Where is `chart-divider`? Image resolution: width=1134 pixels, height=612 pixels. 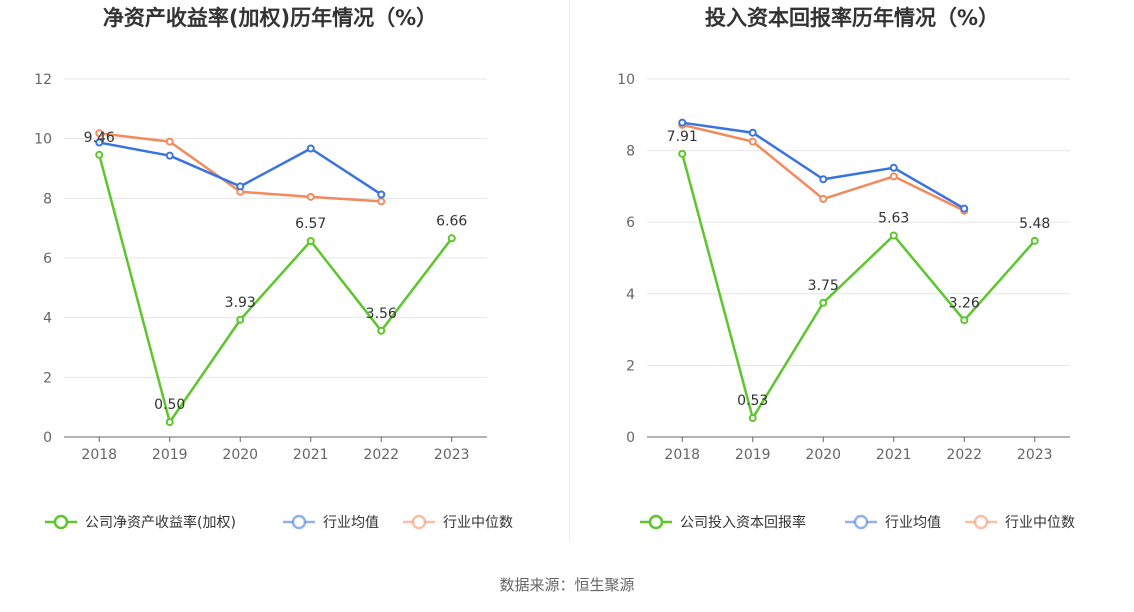 chart-divider is located at coordinates (569, 270).